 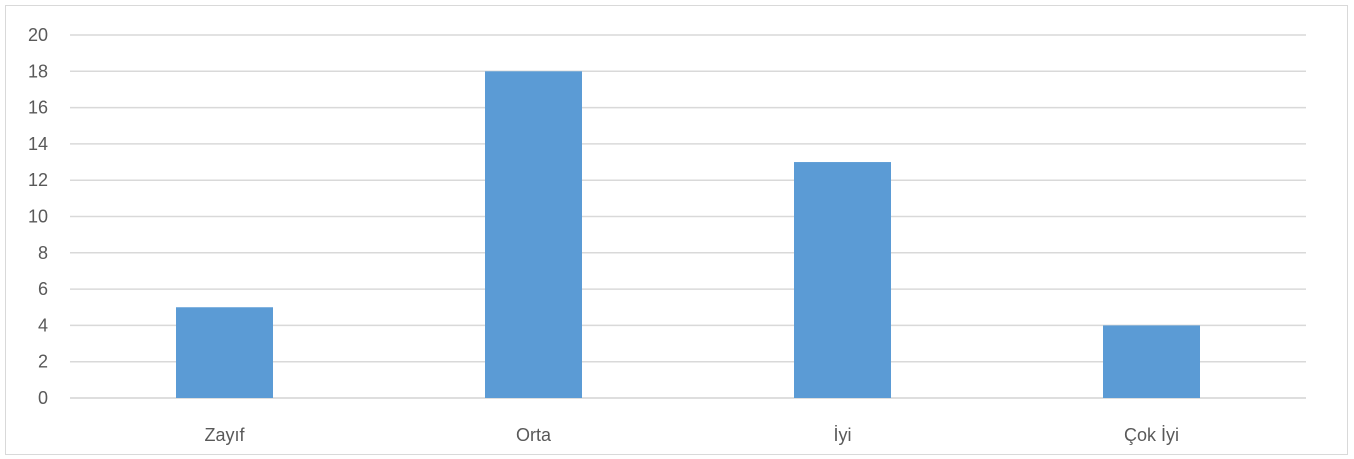 What do you see at coordinates (691, 435) in the screenshot?
I see `x-axis-tick-labels: Zayıf Orta İyi Çok İyi` at bounding box center [691, 435].